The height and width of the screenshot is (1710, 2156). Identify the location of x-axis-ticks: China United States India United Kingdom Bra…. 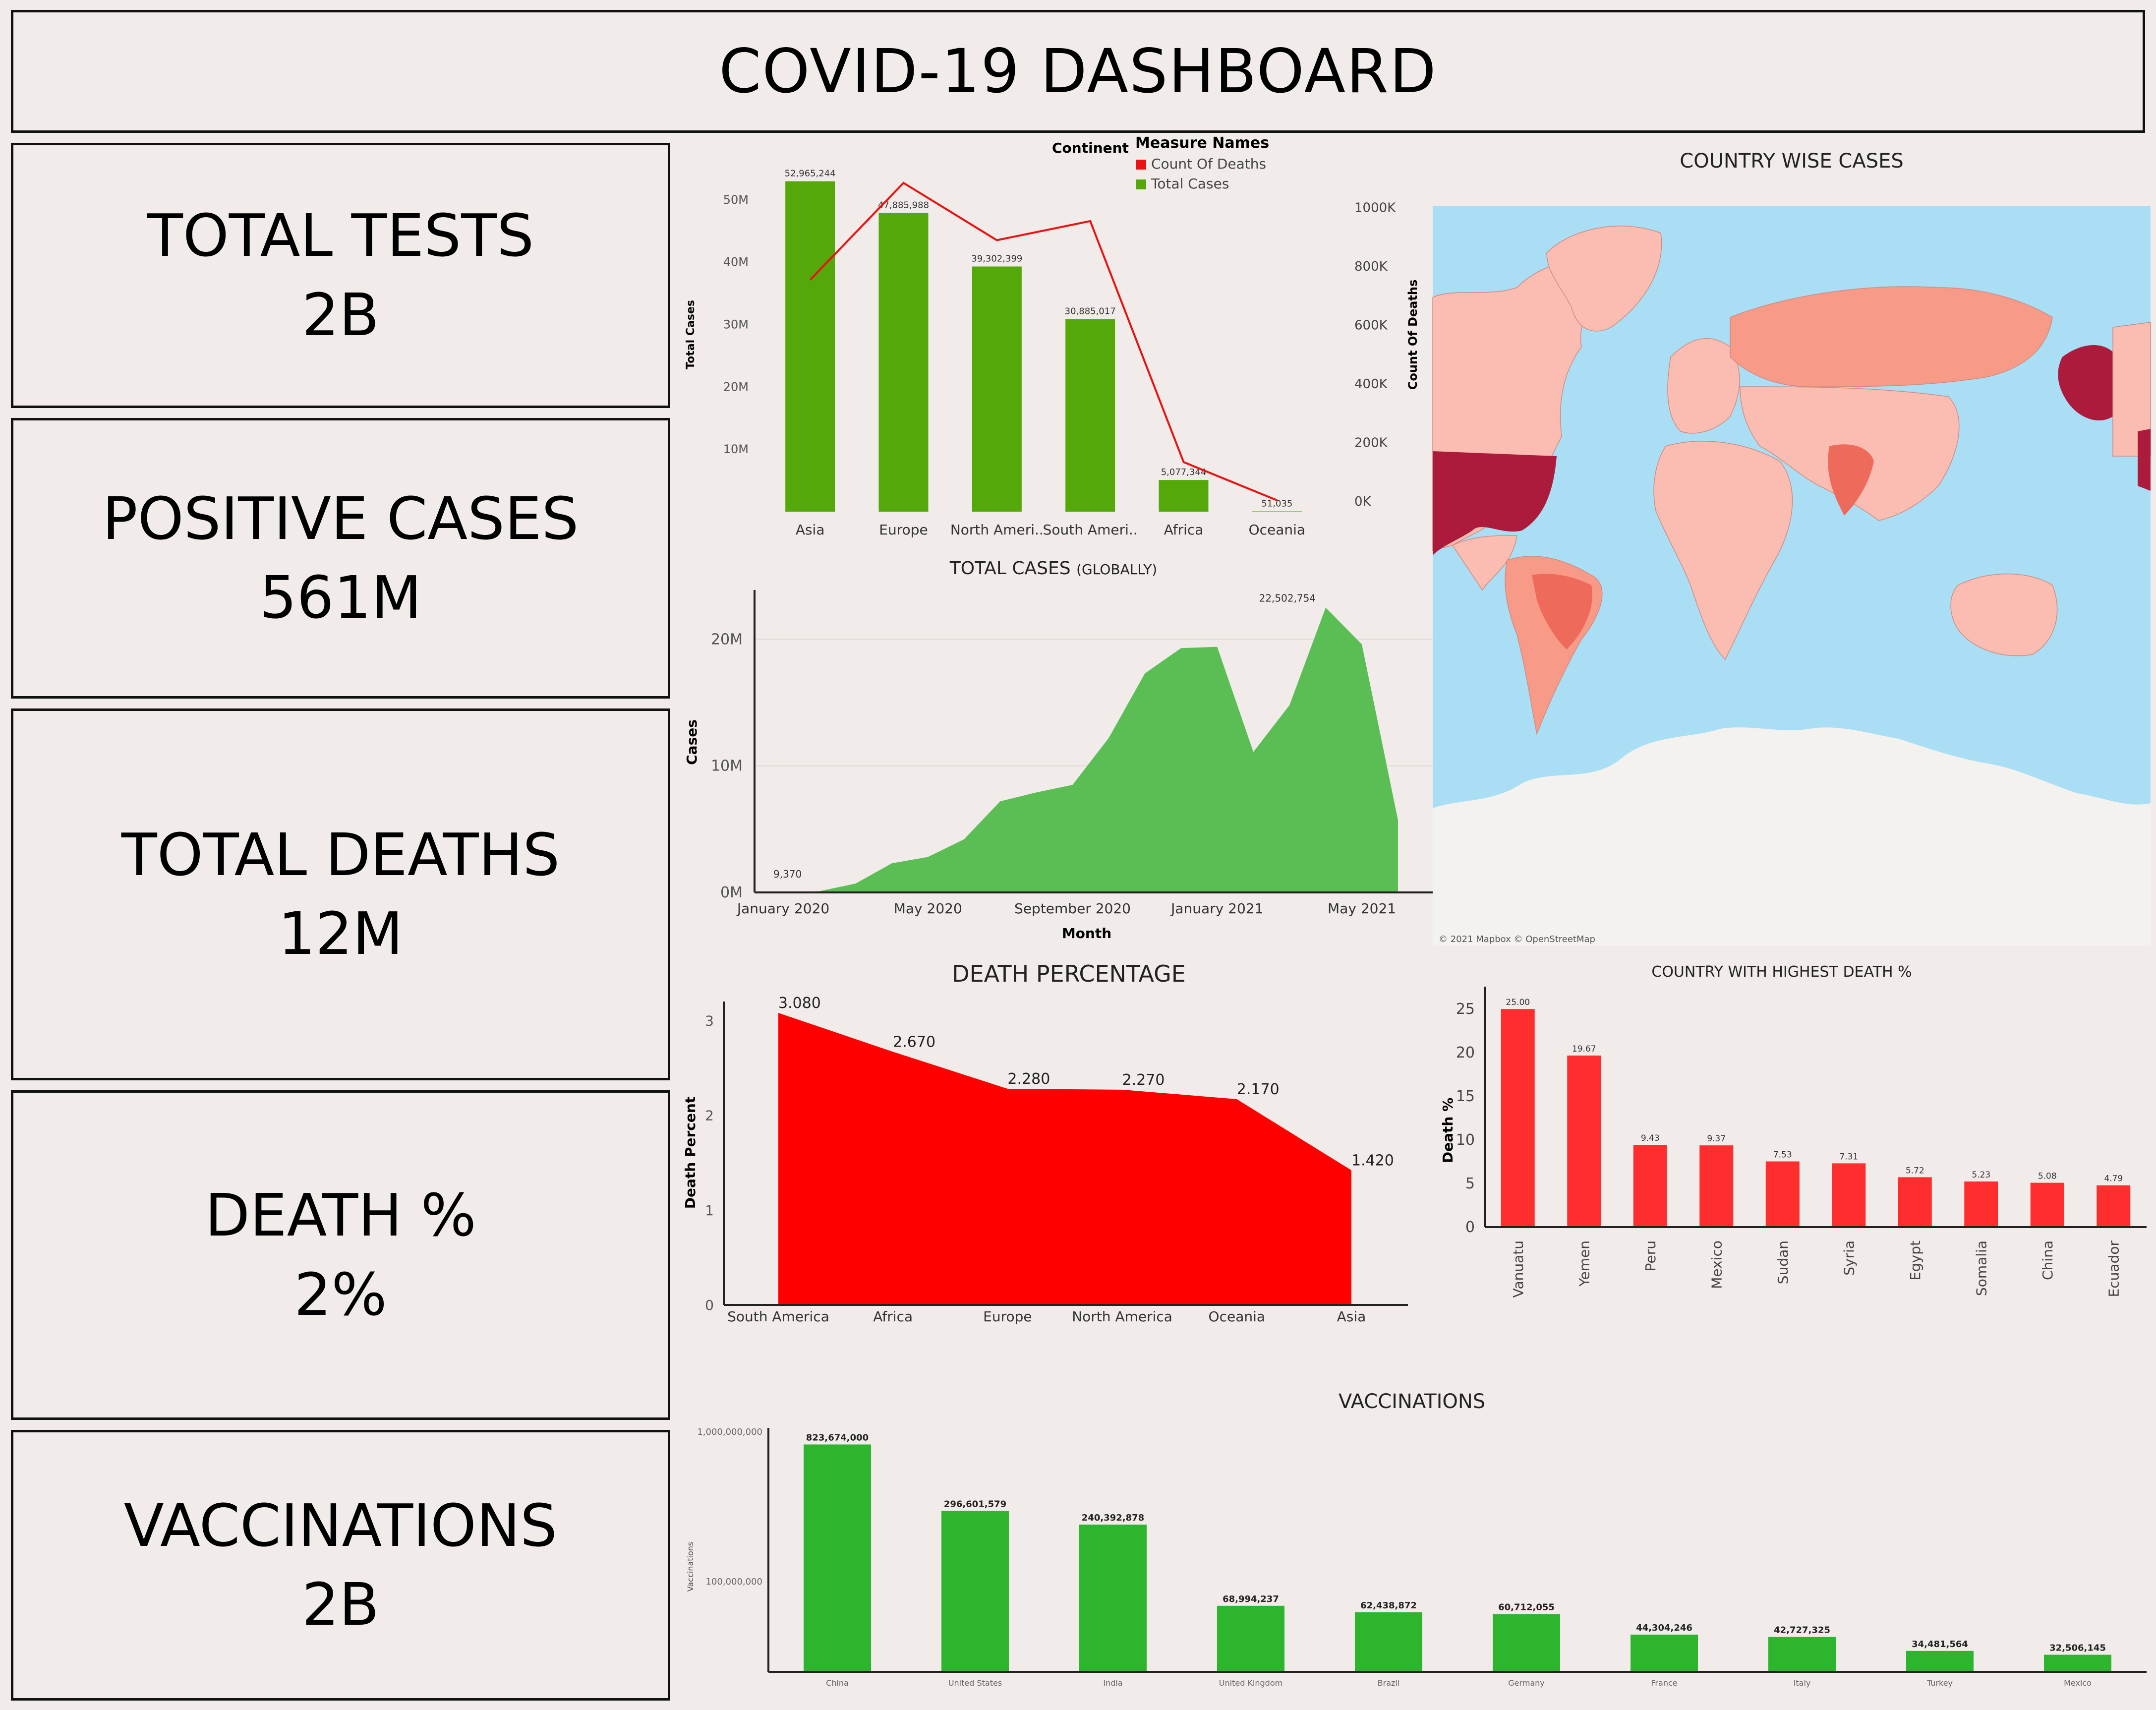
(1459, 1683).